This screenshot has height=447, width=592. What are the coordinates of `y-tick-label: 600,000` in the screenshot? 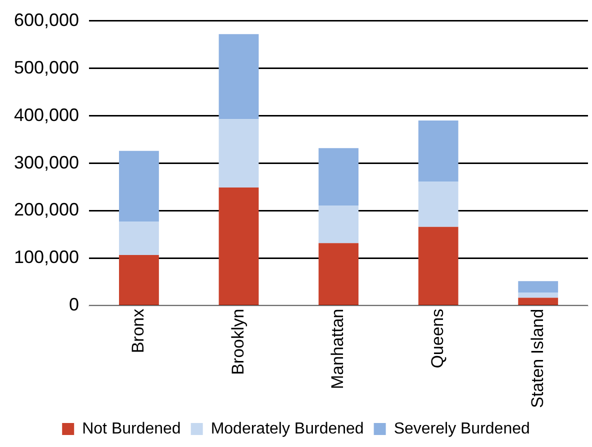 It's located at (47, 20).